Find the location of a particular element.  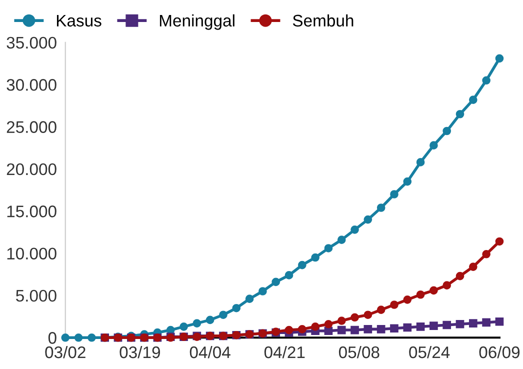

x-tick-label: 05/24 is located at coordinates (429, 352).